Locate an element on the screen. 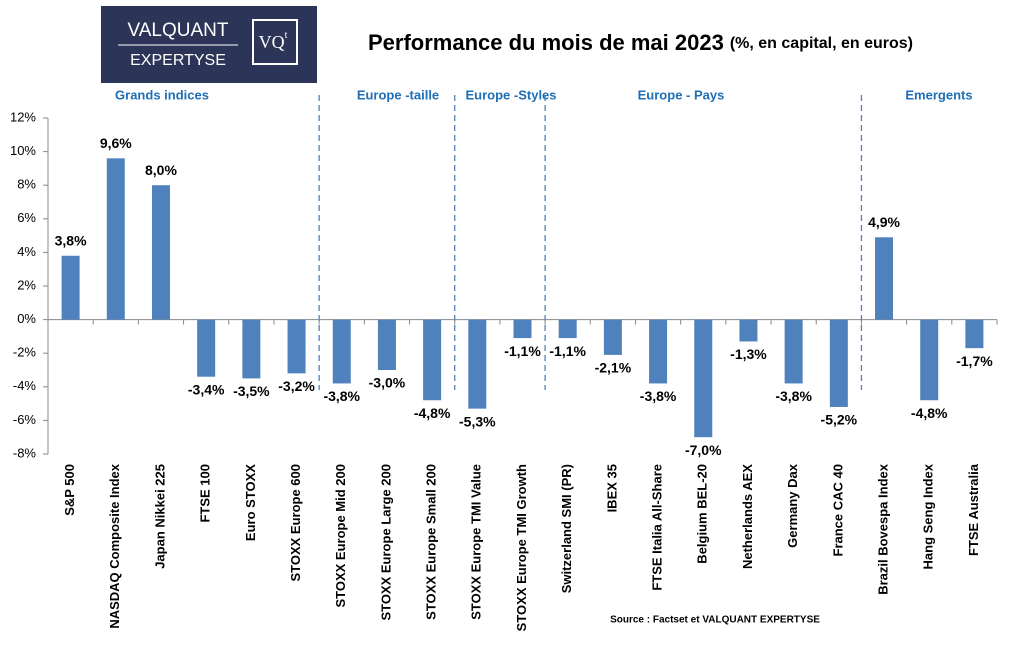 The height and width of the screenshot is (656, 1018). y-tick-label: 8% is located at coordinates (26, 184).